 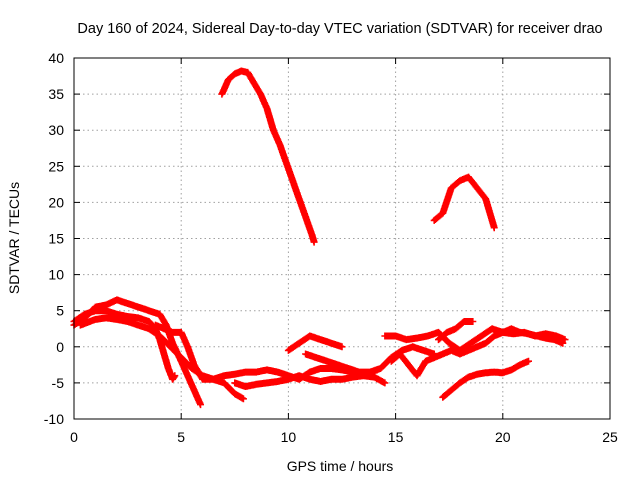 I want to click on y-tick-label: 35, so click(x=56, y=94).